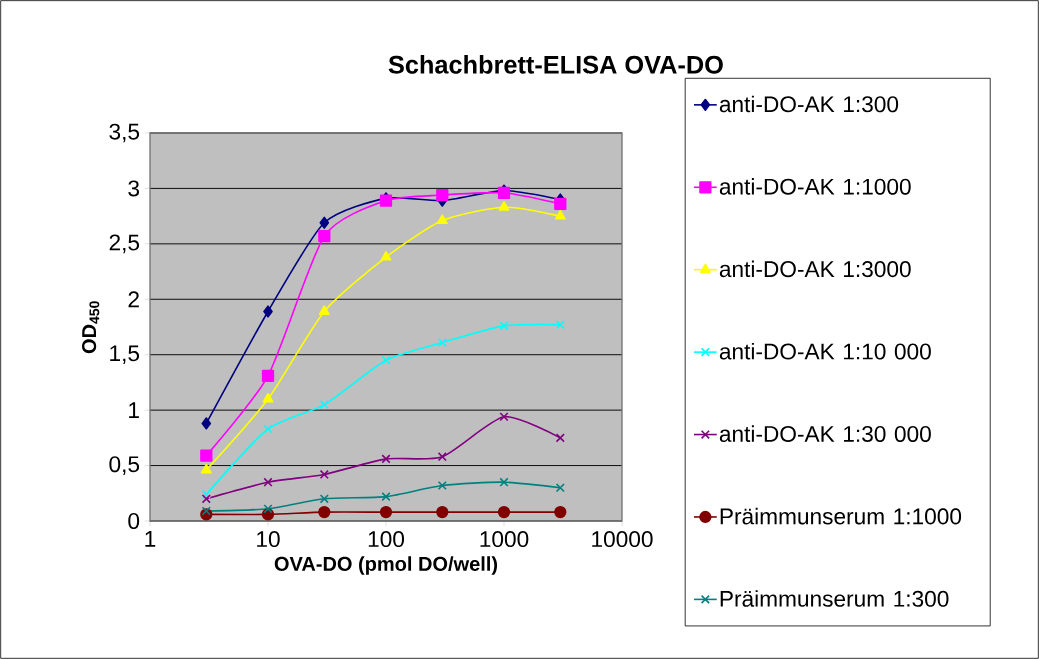  Describe the element at coordinates (825, 433) in the screenshot. I see `legend-label: anti-DO-AK 1:30 000` at that location.